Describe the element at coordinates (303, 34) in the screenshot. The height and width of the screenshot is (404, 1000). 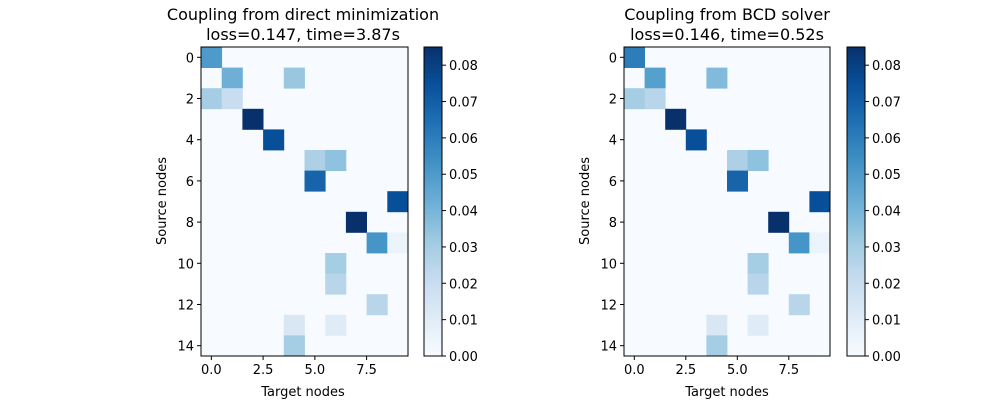
I see `chart-subtitle: loss=0.147, time=3.87s` at that location.